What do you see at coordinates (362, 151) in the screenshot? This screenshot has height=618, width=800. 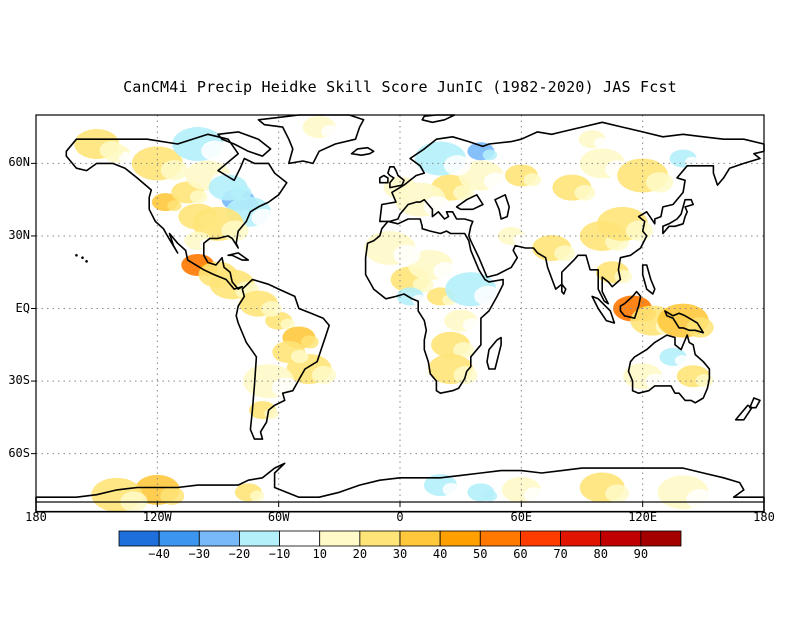 I see `coast-iceland` at bounding box center [362, 151].